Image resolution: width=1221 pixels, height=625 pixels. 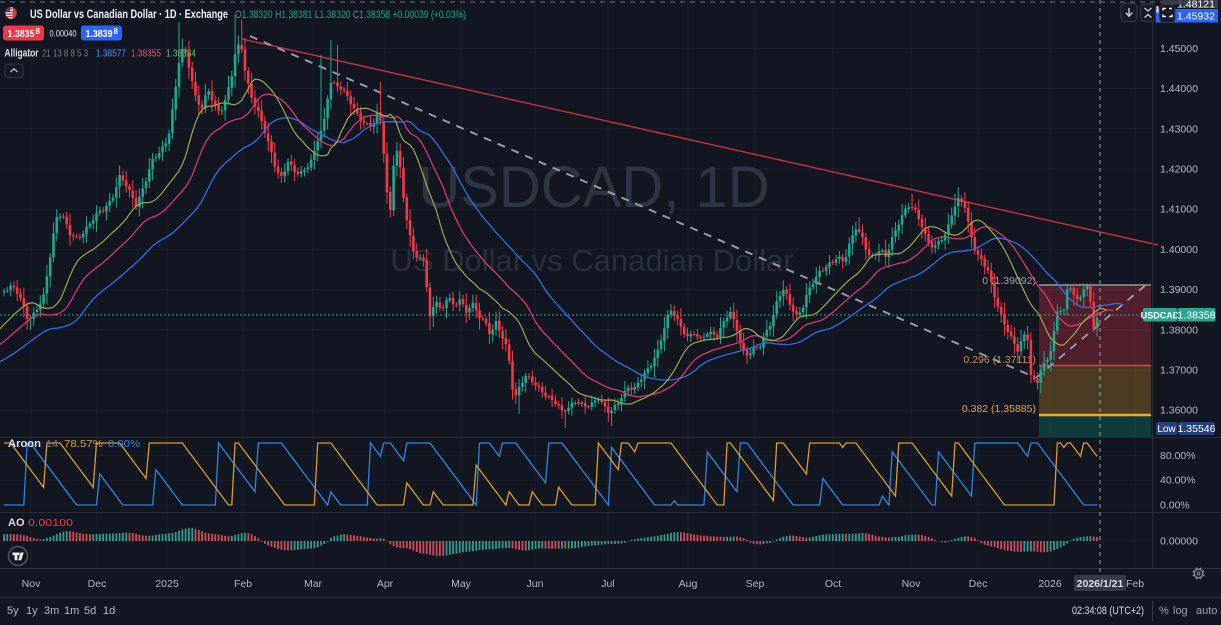 What do you see at coordinates (65, 54) in the screenshot?
I see `svg-text: 21 13 8 8 5 3` at bounding box center [65, 54].